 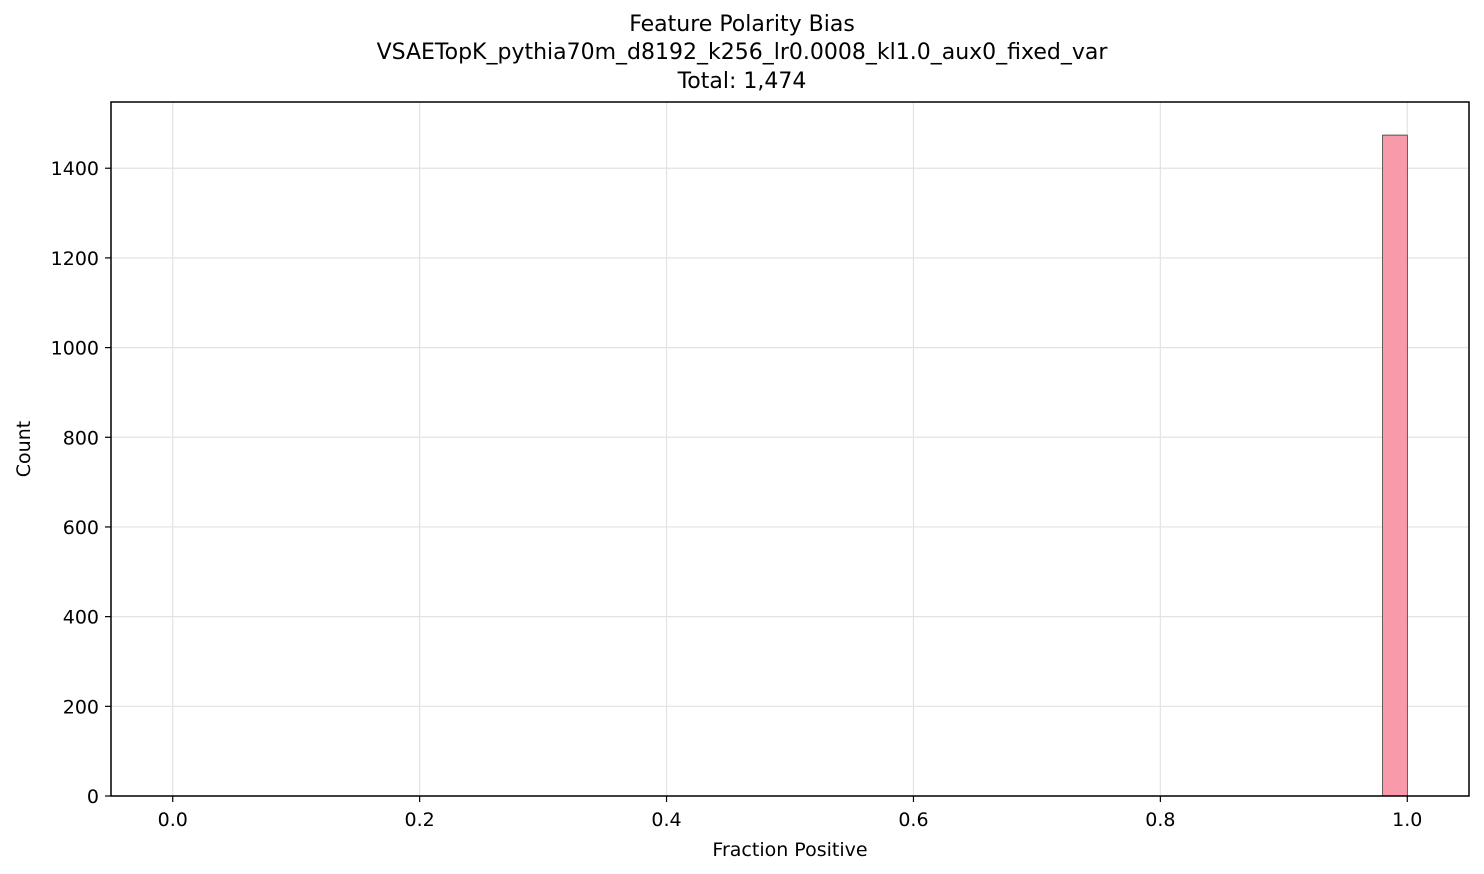 What do you see at coordinates (75, 259) in the screenshot?
I see `y-tick-label: 1200` at bounding box center [75, 259].